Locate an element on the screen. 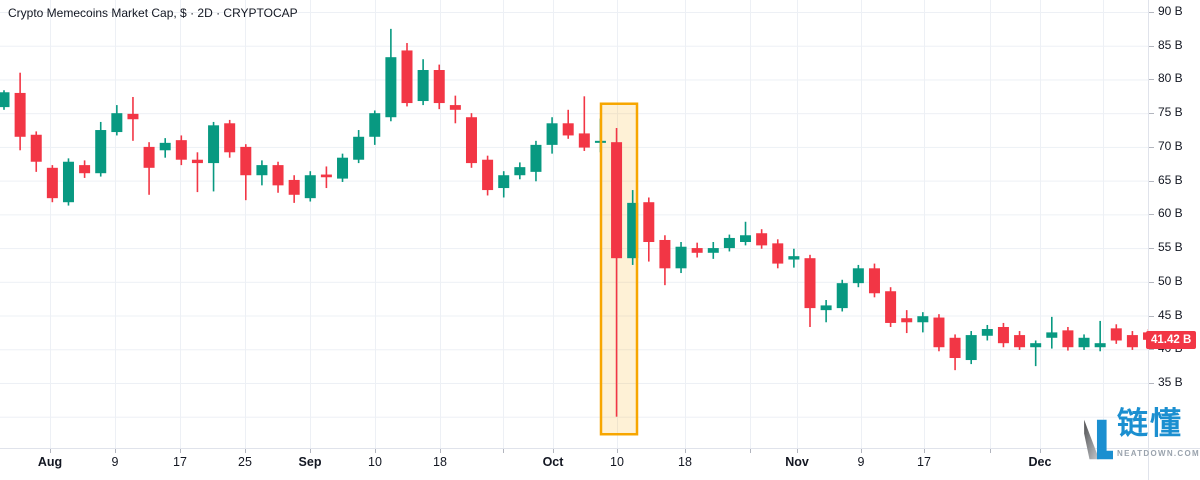  last-price-label: 41.42 B is located at coordinates (1171, 339).